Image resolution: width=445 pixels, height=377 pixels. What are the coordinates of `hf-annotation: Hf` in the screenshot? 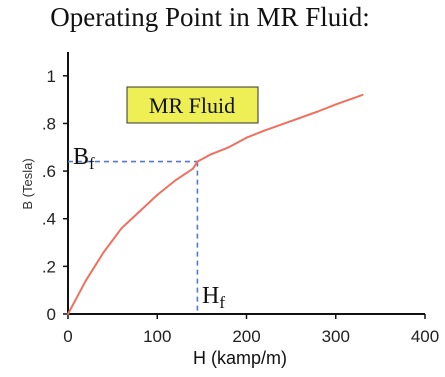 It's located at (213, 297).